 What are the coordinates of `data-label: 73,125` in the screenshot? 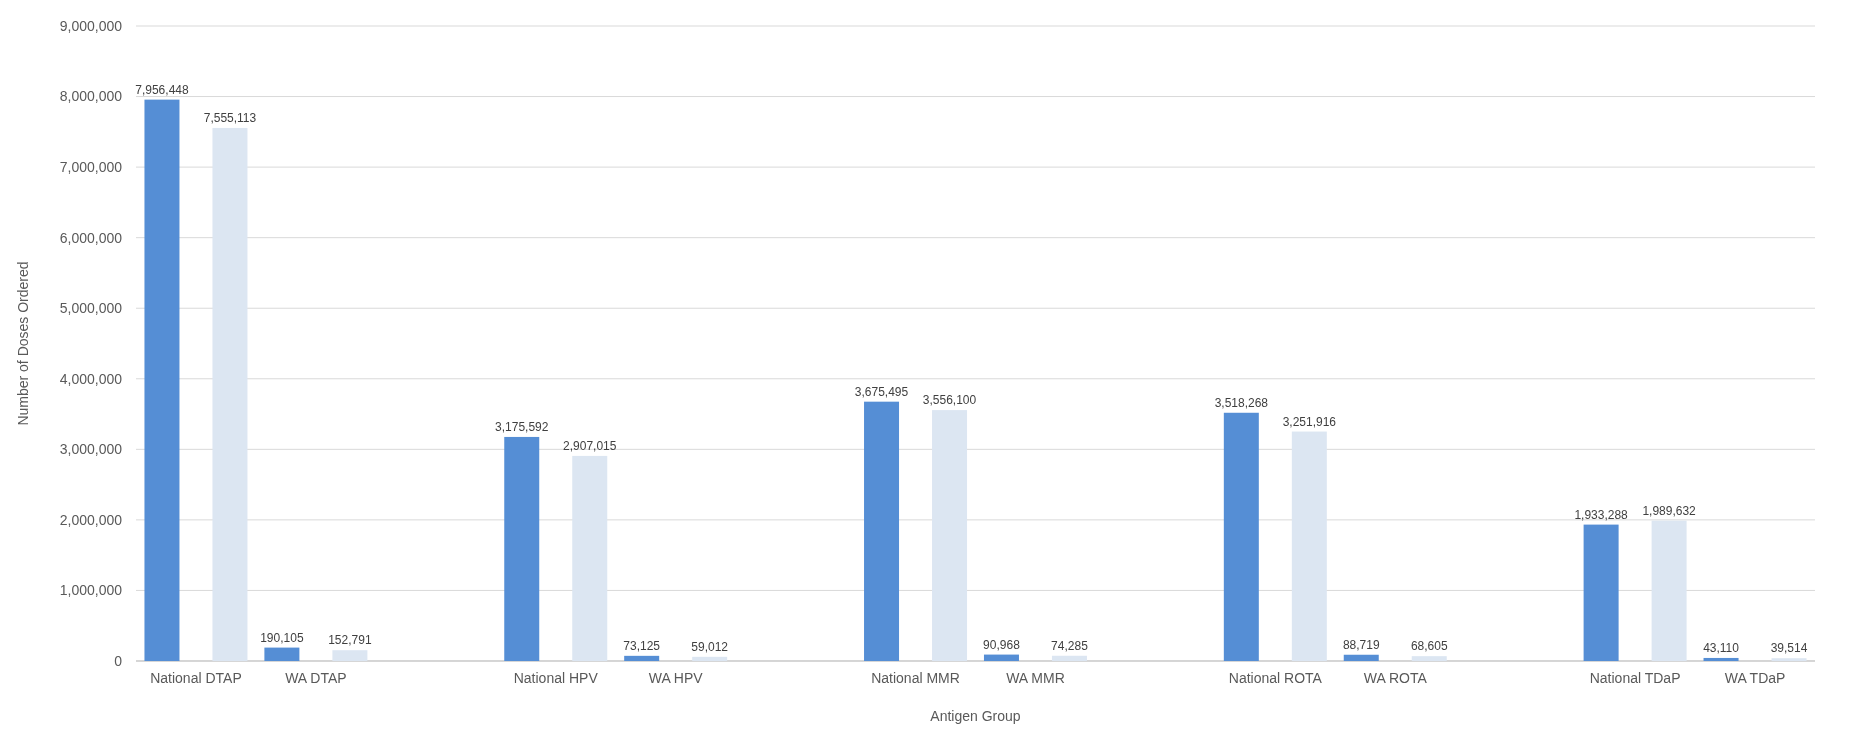 It's located at (642, 645).